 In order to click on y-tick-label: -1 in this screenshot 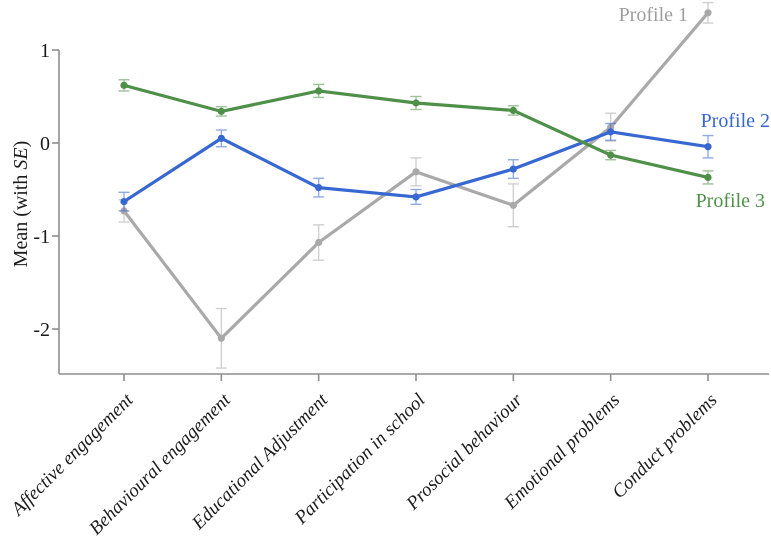, I will do `click(41, 237)`.